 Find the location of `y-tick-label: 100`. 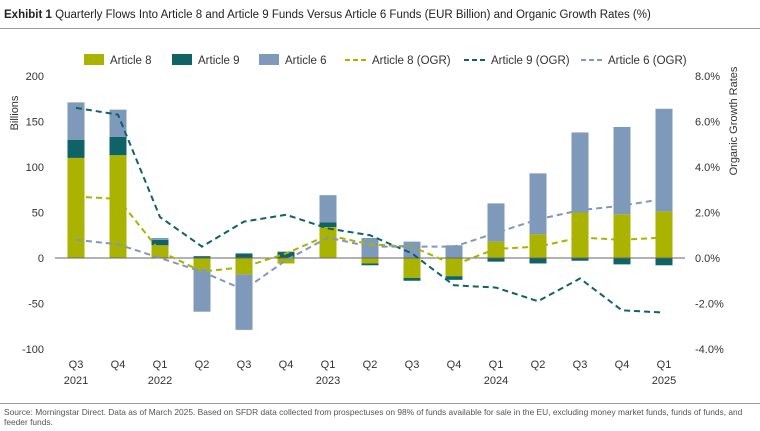

y-tick-label: 100 is located at coordinates (35, 168).